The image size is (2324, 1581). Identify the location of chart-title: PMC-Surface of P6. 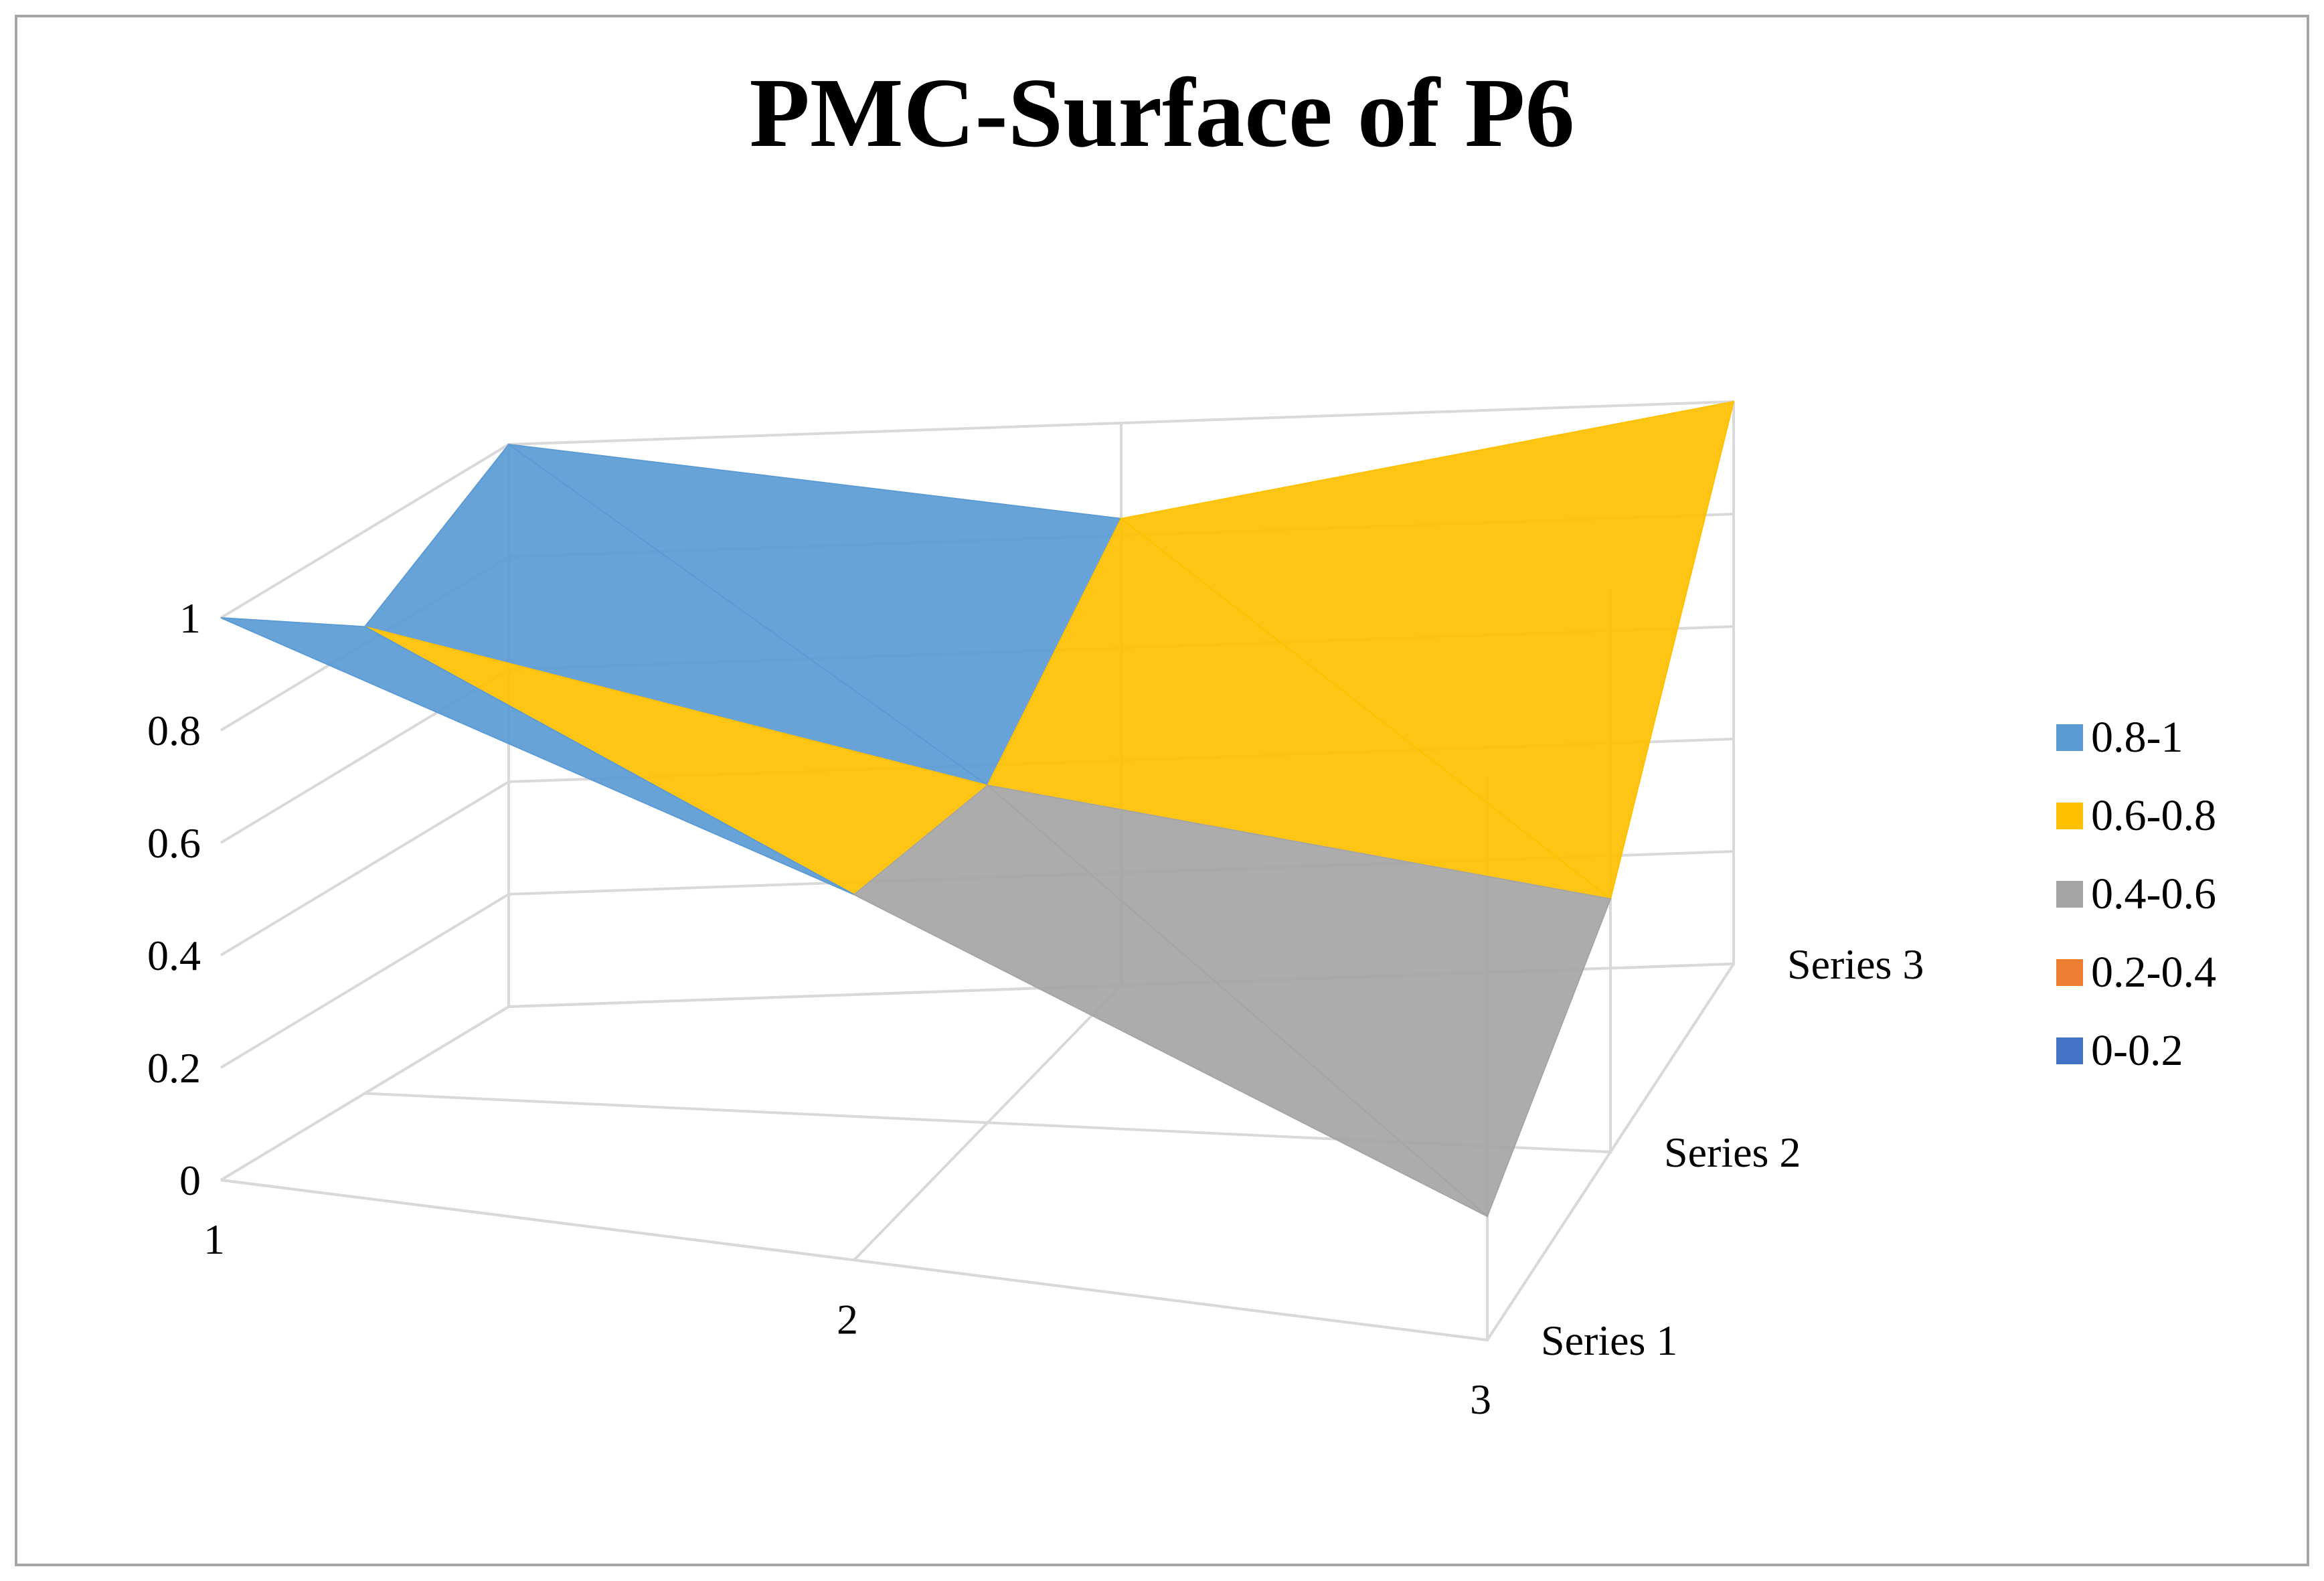
(1162, 113).